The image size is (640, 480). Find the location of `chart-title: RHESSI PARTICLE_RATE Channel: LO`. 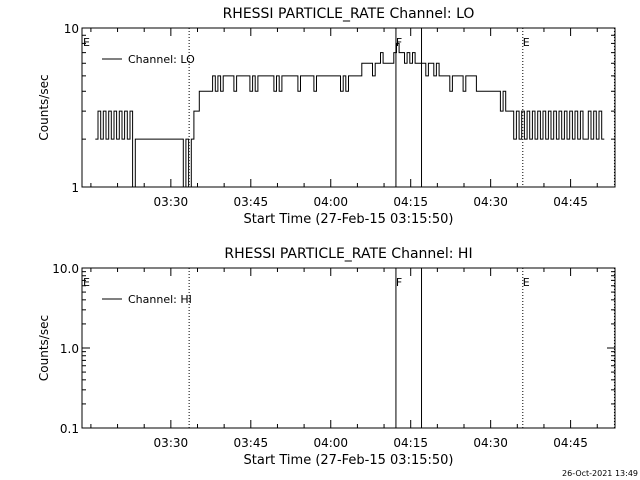

chart-title: RHESSI PARTICLE_RATE Channel: LO is located at coordinates (349, 14).